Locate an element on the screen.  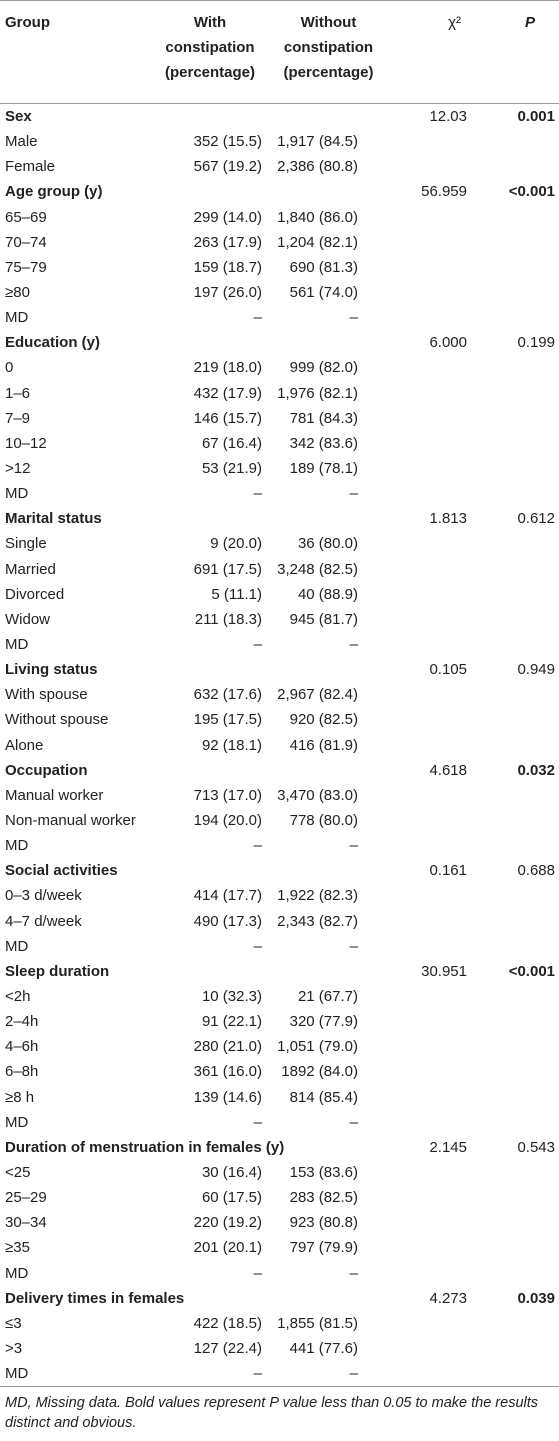
sub-row: 0 219 (18.0) 999 (82.0) is located at coordinates (279, 367).